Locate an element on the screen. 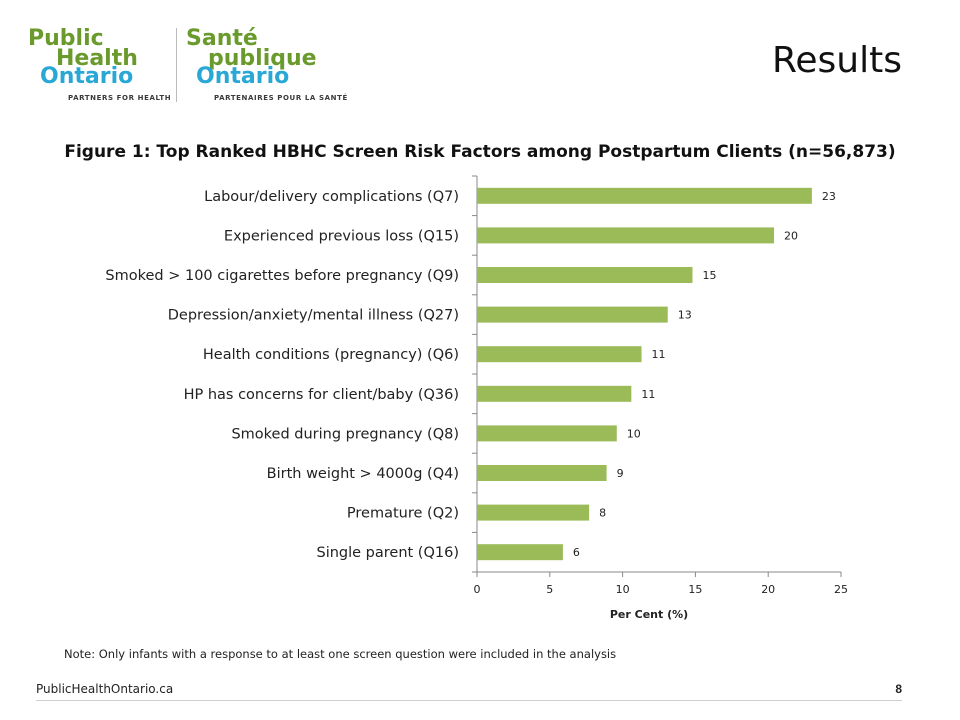  slide-title: Results is located at coordinates (837, 60).